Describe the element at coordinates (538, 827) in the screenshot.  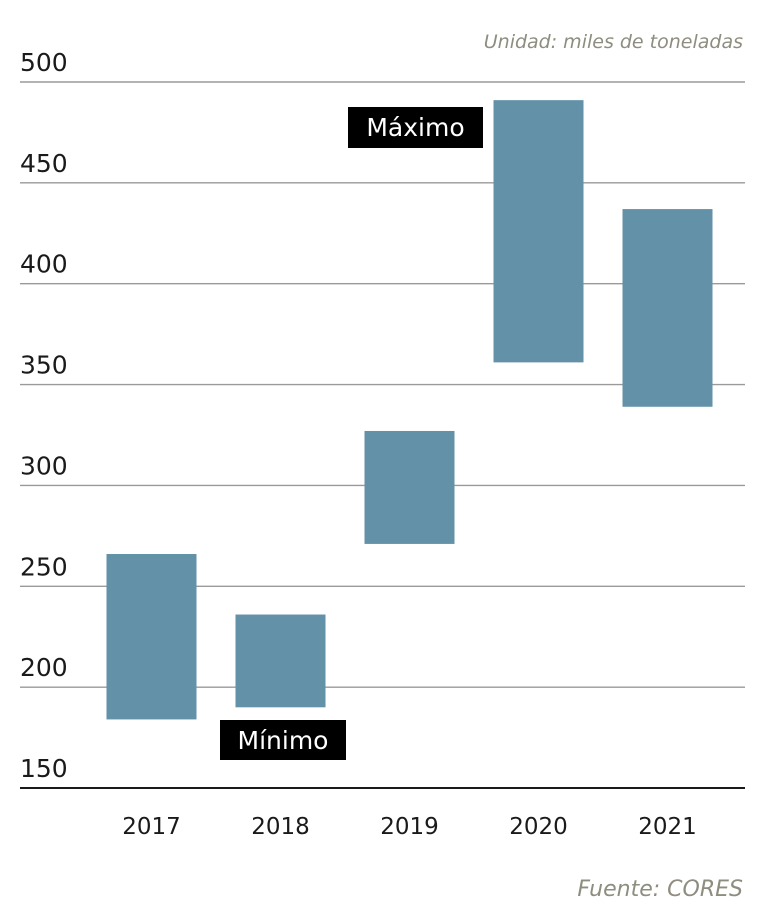
I see `x-tick-label-2020: 2020` at that location.